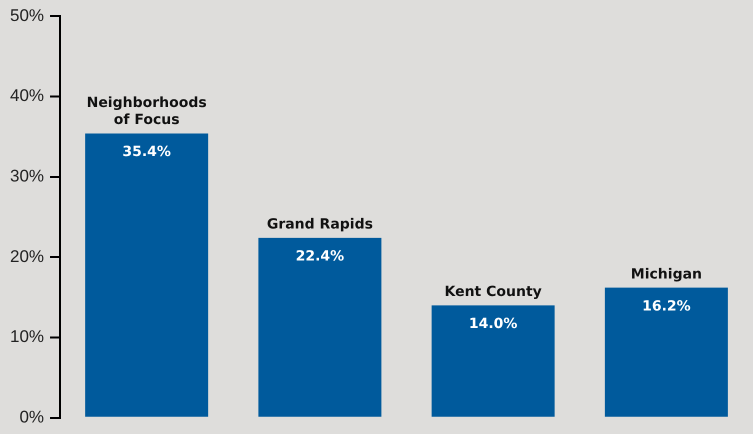  Describe the element at coordinates (146, 111) in the screenshot. I see `x-tick-label: Neighborhoods of Focus` at that location.